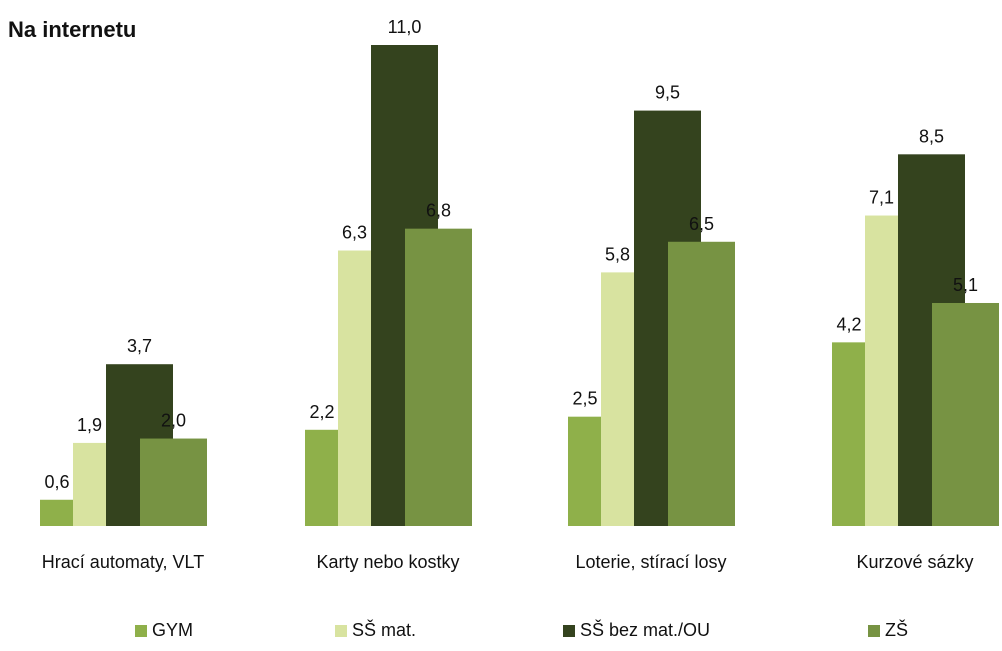  What do you see at coordinates (874, 630) in the screenshot?
I see `legend-swatch-zs` at bounding box center [874, 630].